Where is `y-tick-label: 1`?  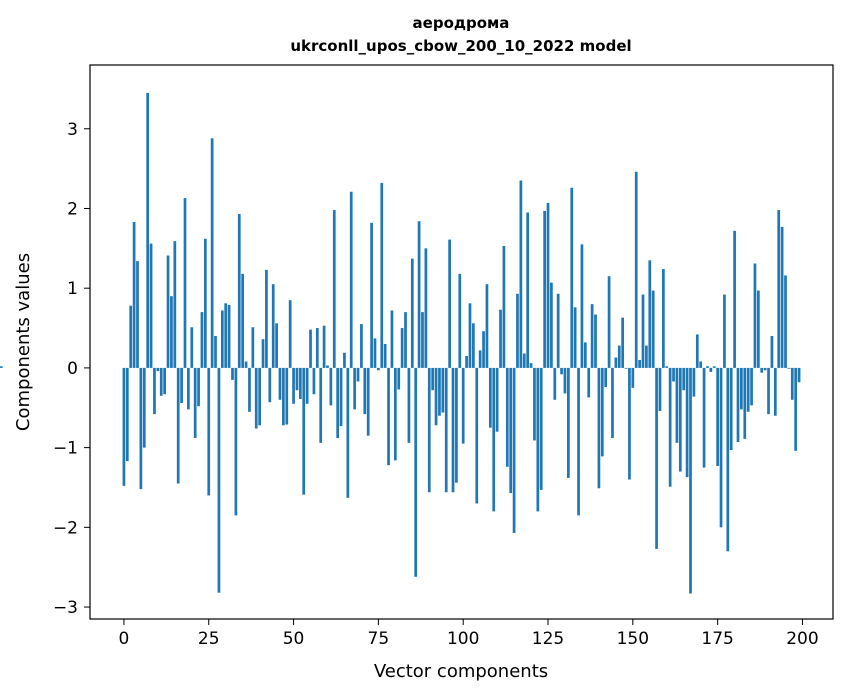
y-tick-label: 1 is located at coordinates (72, 289).